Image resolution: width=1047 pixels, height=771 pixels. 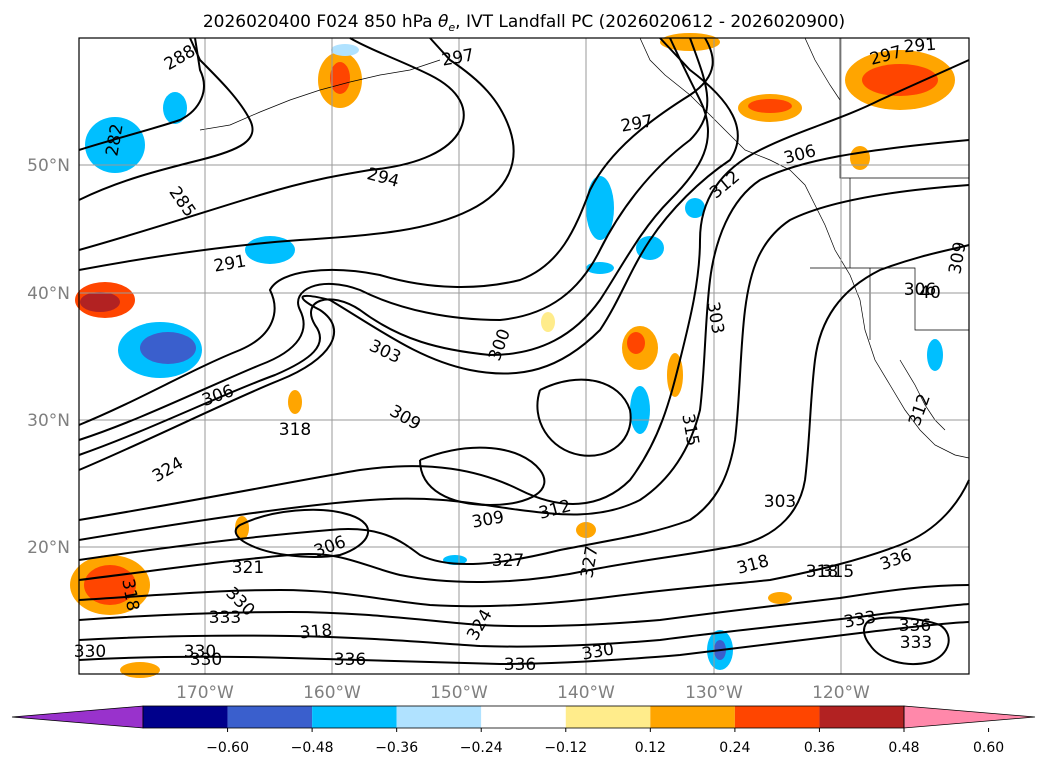 I want to click on colorbar-tick-label: −0.60, so click(x=227, y=748).